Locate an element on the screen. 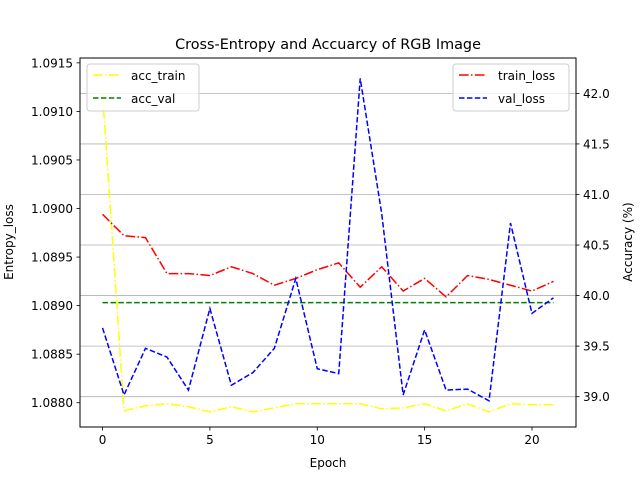 This screenshot has width=640, height=480. x-axis-label: Epoch is located at coordinates (328, 463).